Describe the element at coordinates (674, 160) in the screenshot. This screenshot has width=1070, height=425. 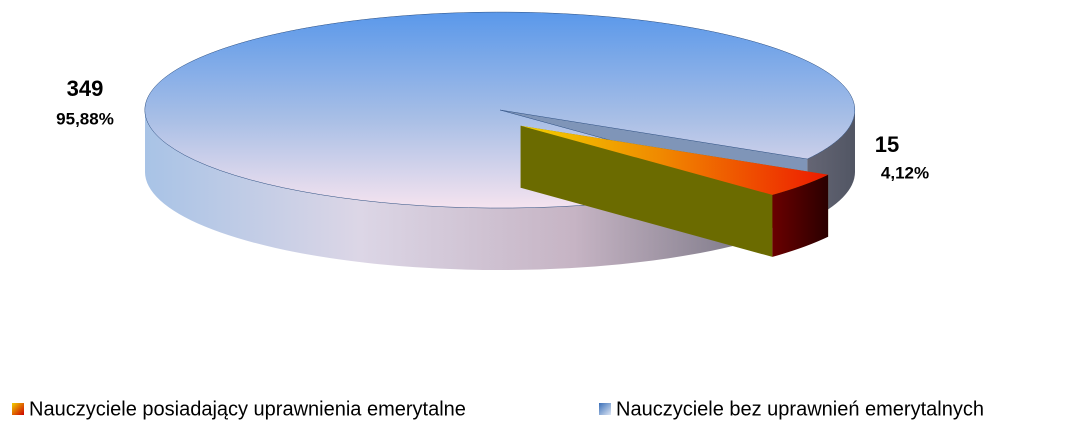
I see `slice` at that location.